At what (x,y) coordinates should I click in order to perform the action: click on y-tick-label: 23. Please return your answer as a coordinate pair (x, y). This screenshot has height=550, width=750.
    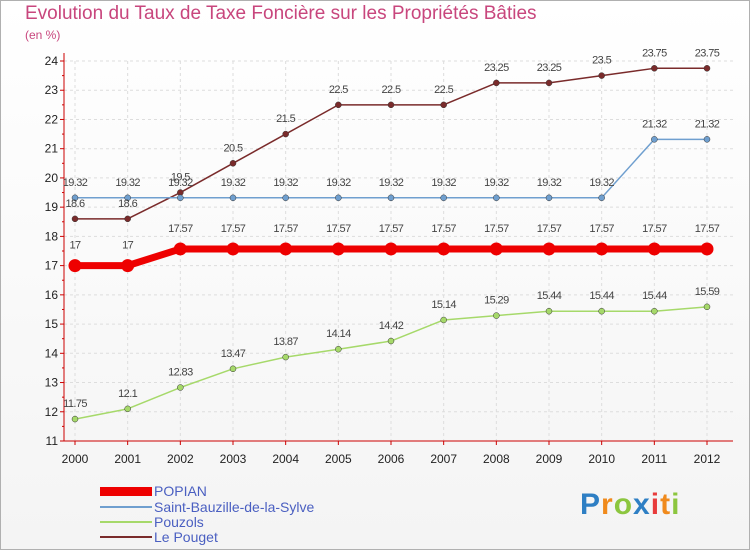
    Looking at the image, I should click on (52, 90).